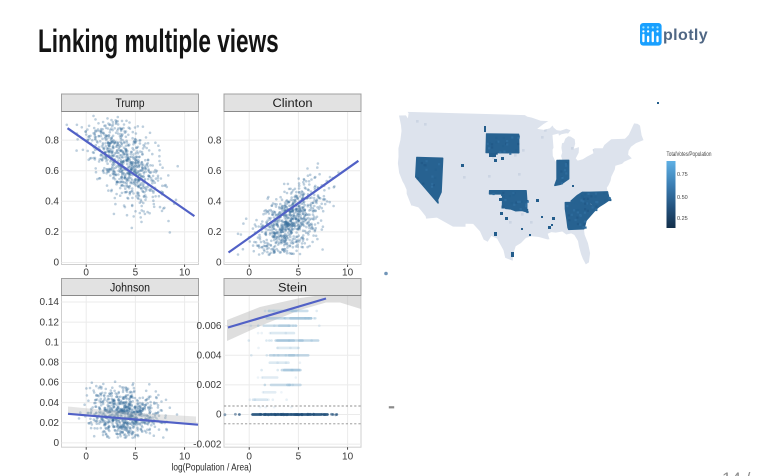  What do you see at coordinates (293, 104) in the screenshot?
I see `svg-text: Clinton` at bounding box center [293, 104].